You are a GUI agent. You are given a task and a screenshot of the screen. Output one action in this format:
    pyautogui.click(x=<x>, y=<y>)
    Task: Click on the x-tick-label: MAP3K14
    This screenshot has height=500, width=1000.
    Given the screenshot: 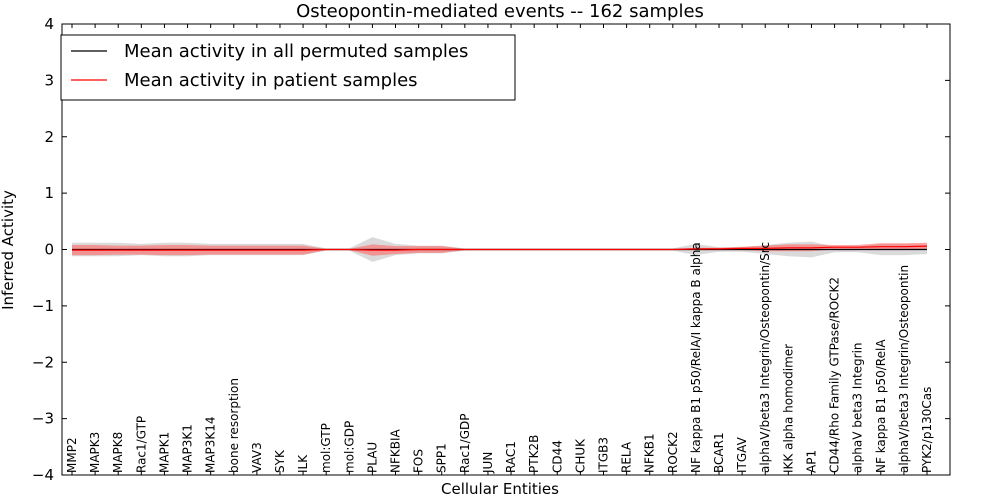 What is the action you would take?
    pyautogui.click(x=211, y=444)
    